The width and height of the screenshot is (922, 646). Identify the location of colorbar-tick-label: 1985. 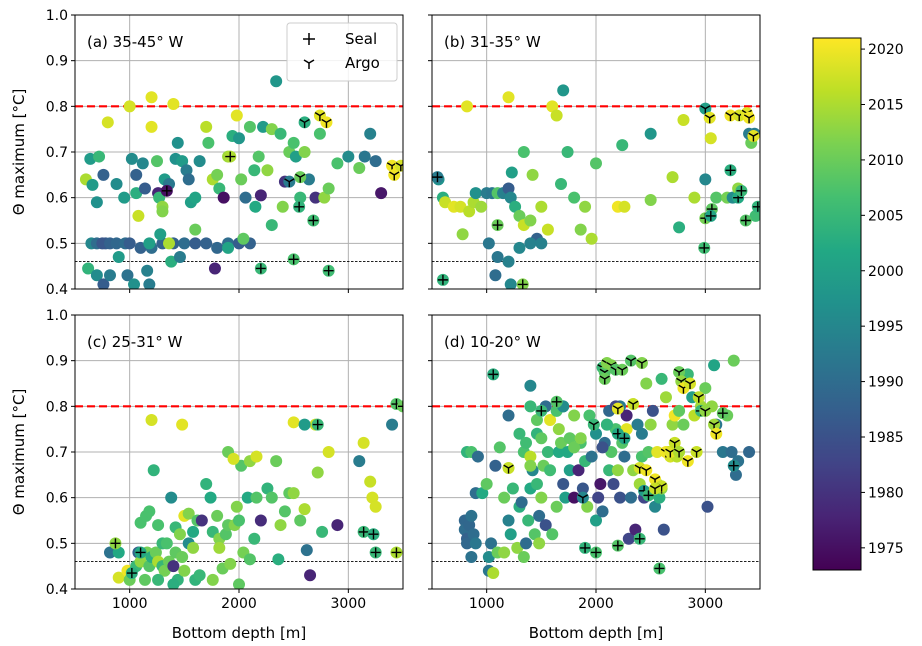
(886, 438).